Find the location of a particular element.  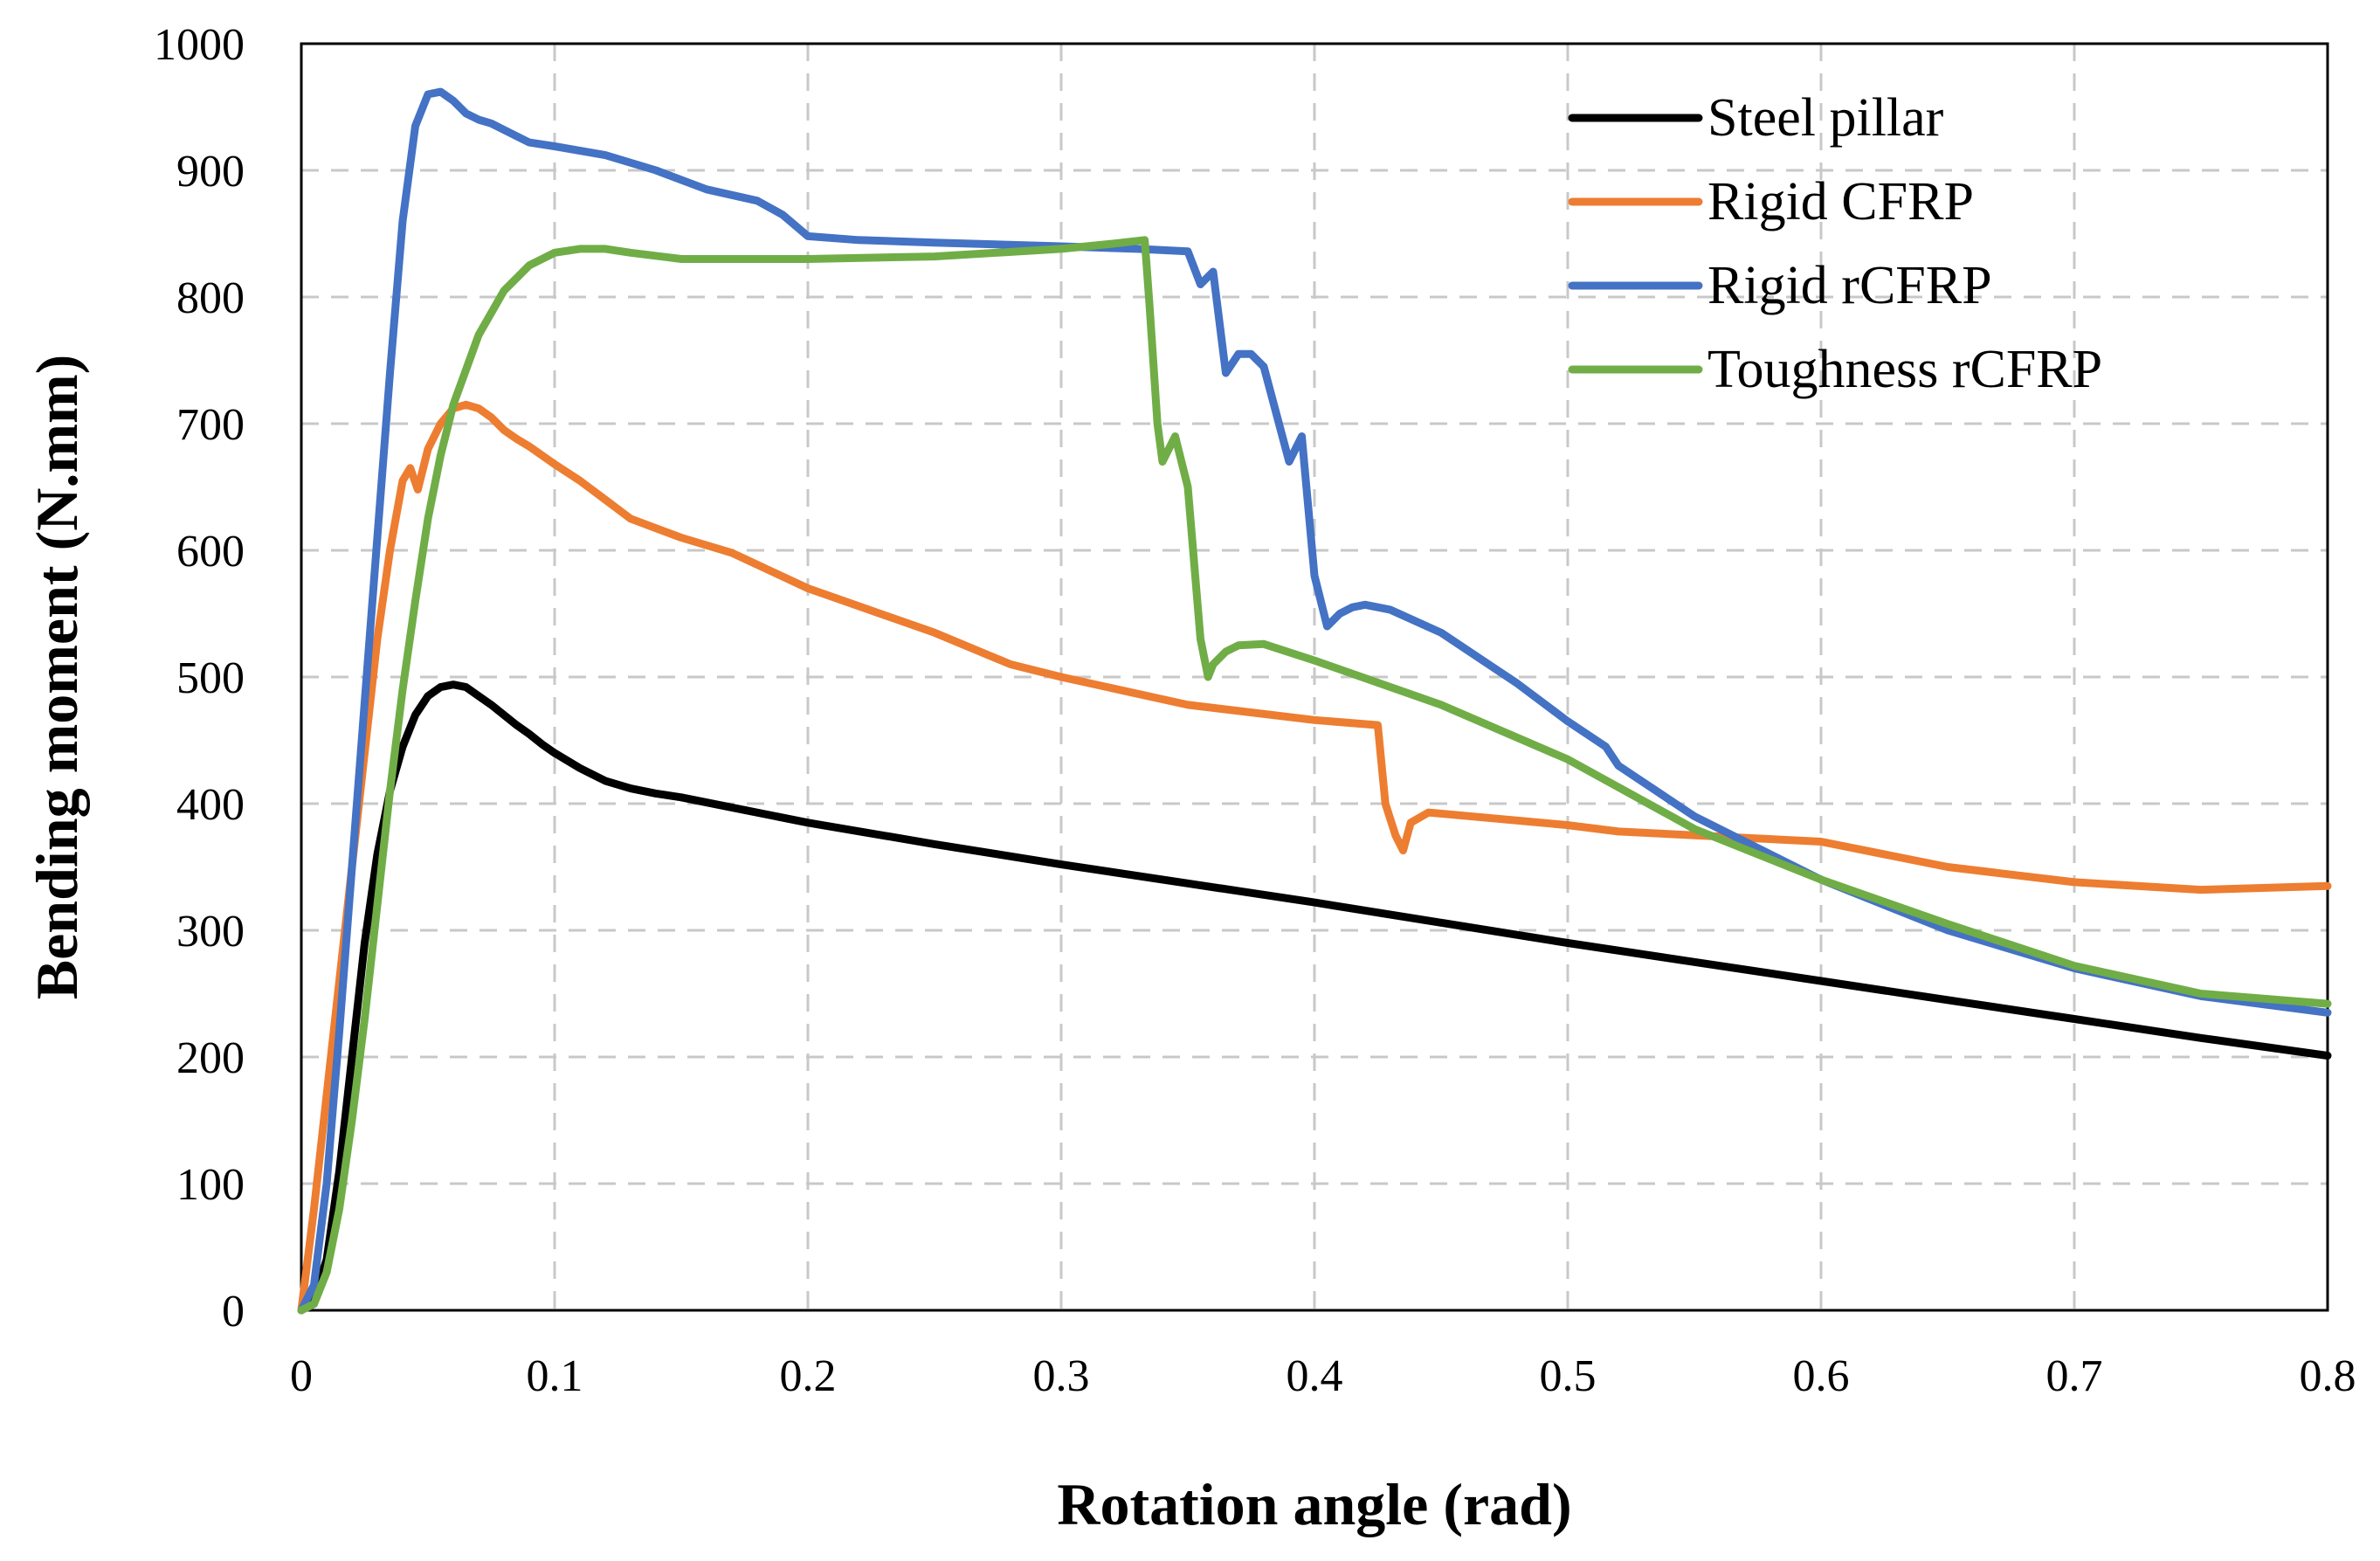

y-tick-label: 600 is located at coordinates (210, 552).